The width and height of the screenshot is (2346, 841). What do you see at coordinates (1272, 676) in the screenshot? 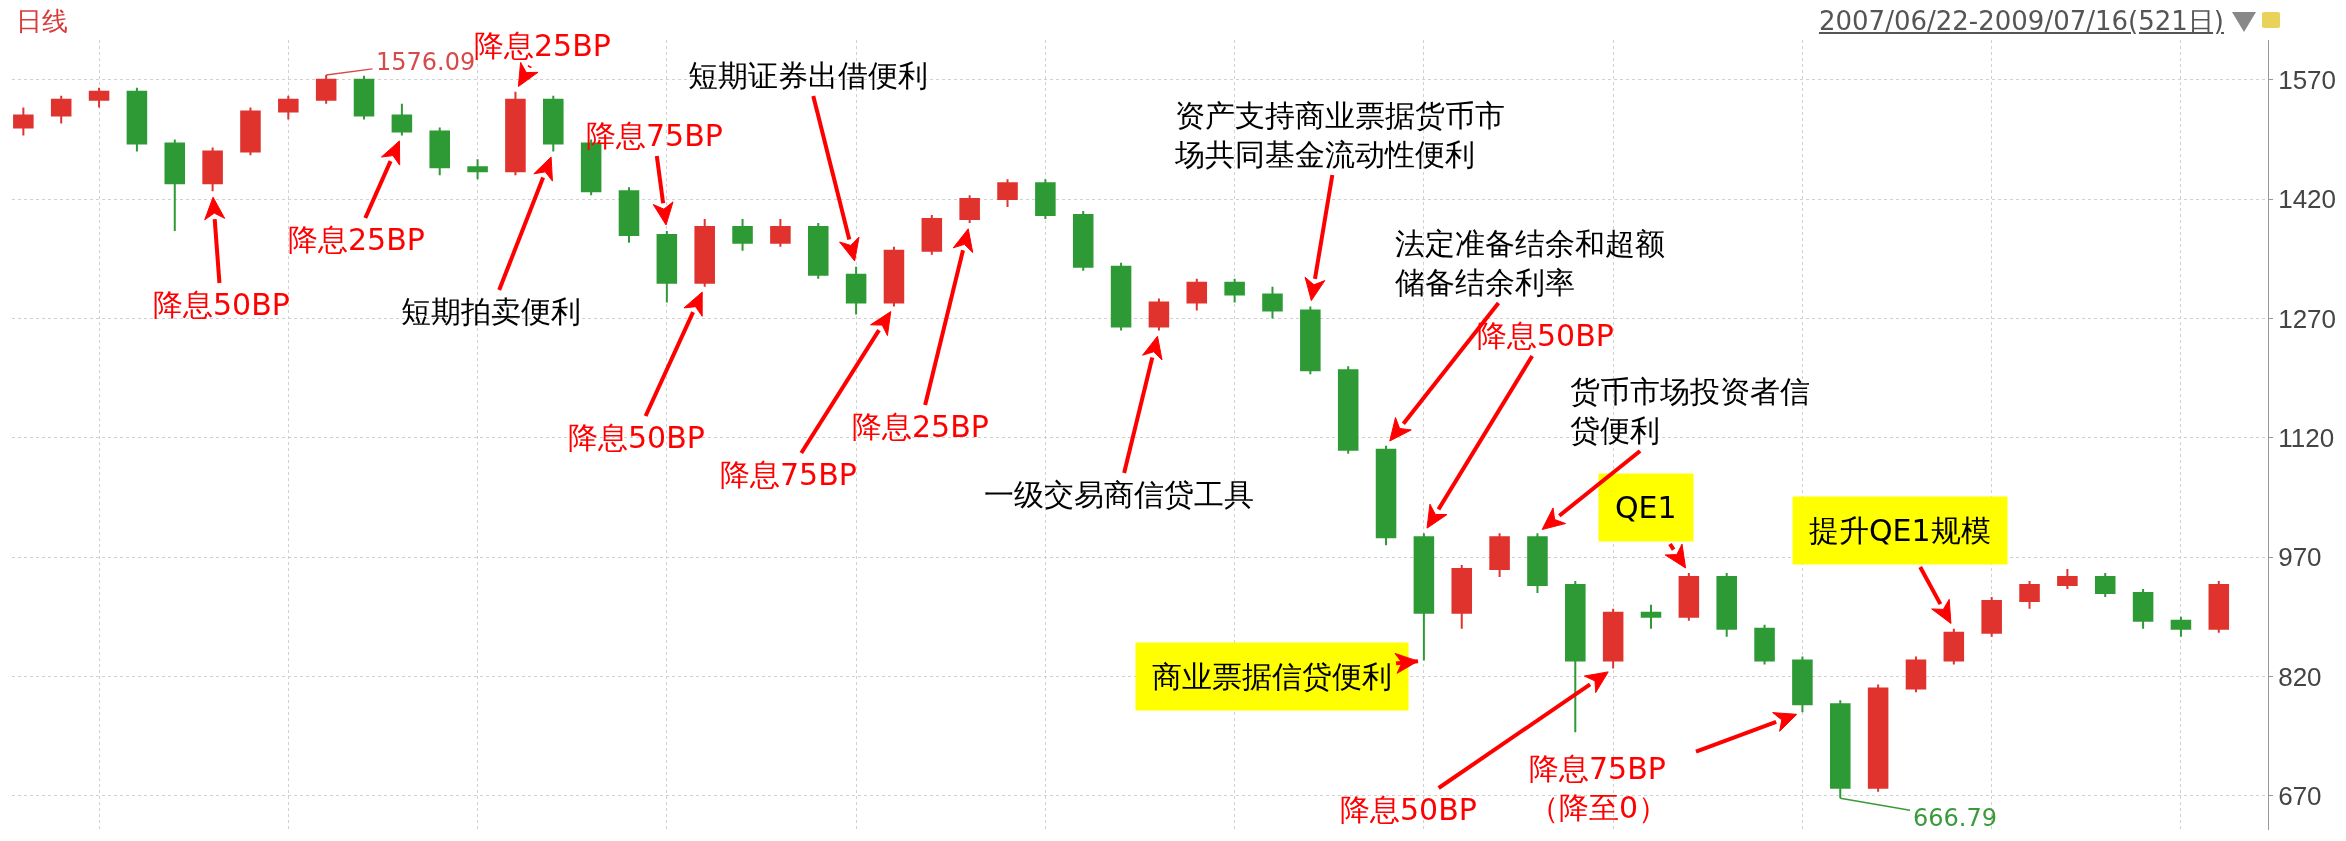
I see `annotation: 商业票据信贷便利` at bounding box center [1272, 676].